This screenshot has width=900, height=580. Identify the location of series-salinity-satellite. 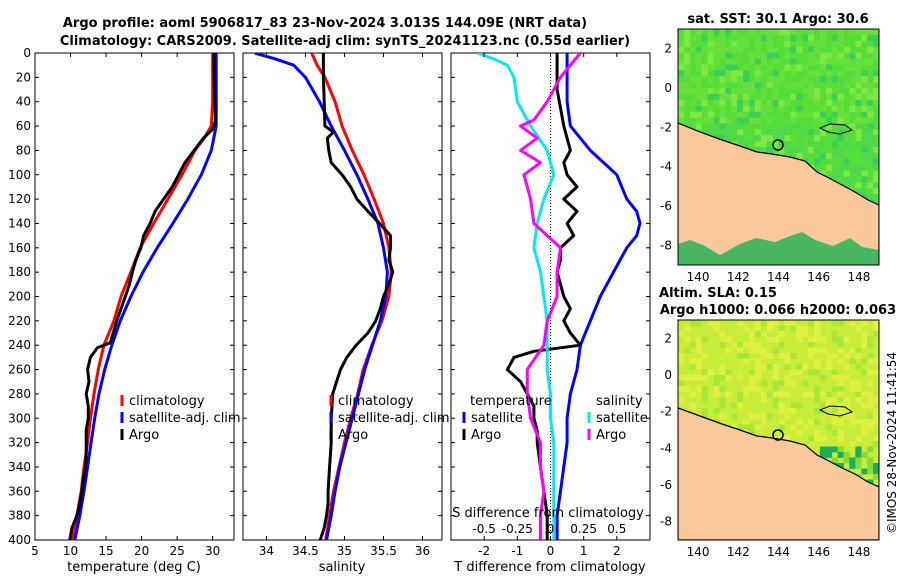
(516, 296).